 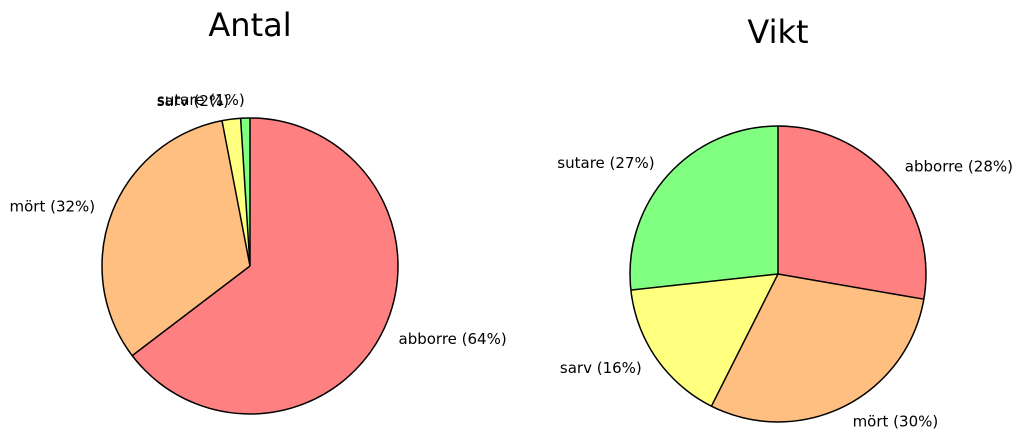 I want to click on slice-label: sutare (1%), so click(x=201, y=100).